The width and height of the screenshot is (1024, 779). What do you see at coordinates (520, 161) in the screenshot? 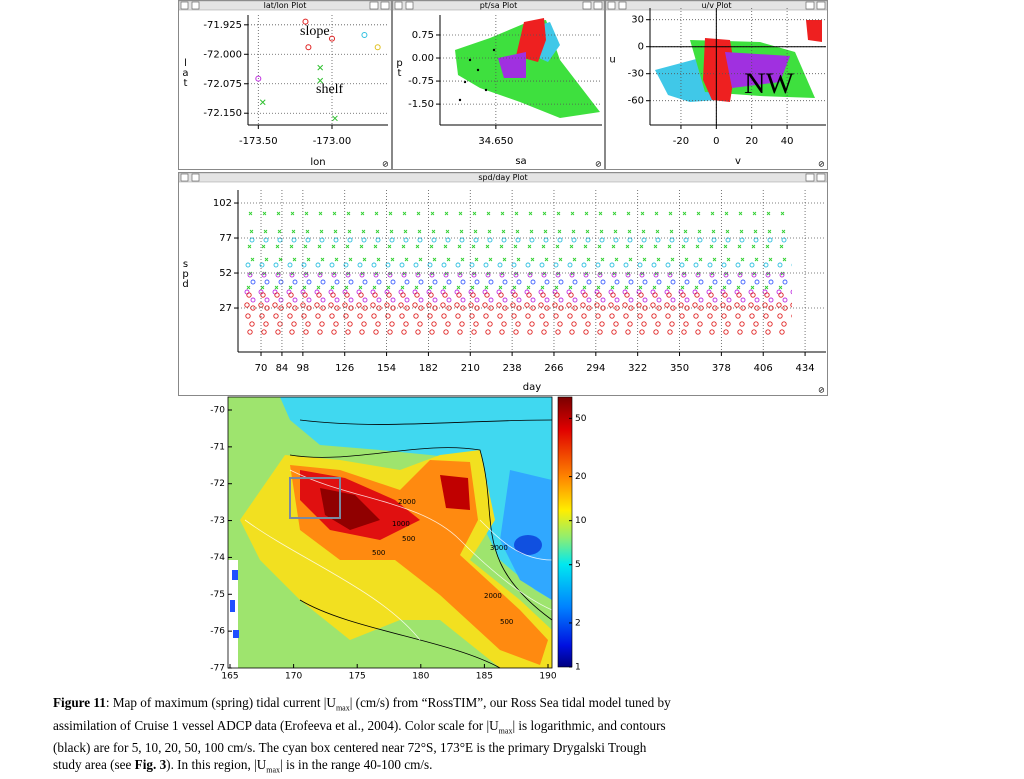
I see `x-axis-label: sa` at bounding box center [520, 161].